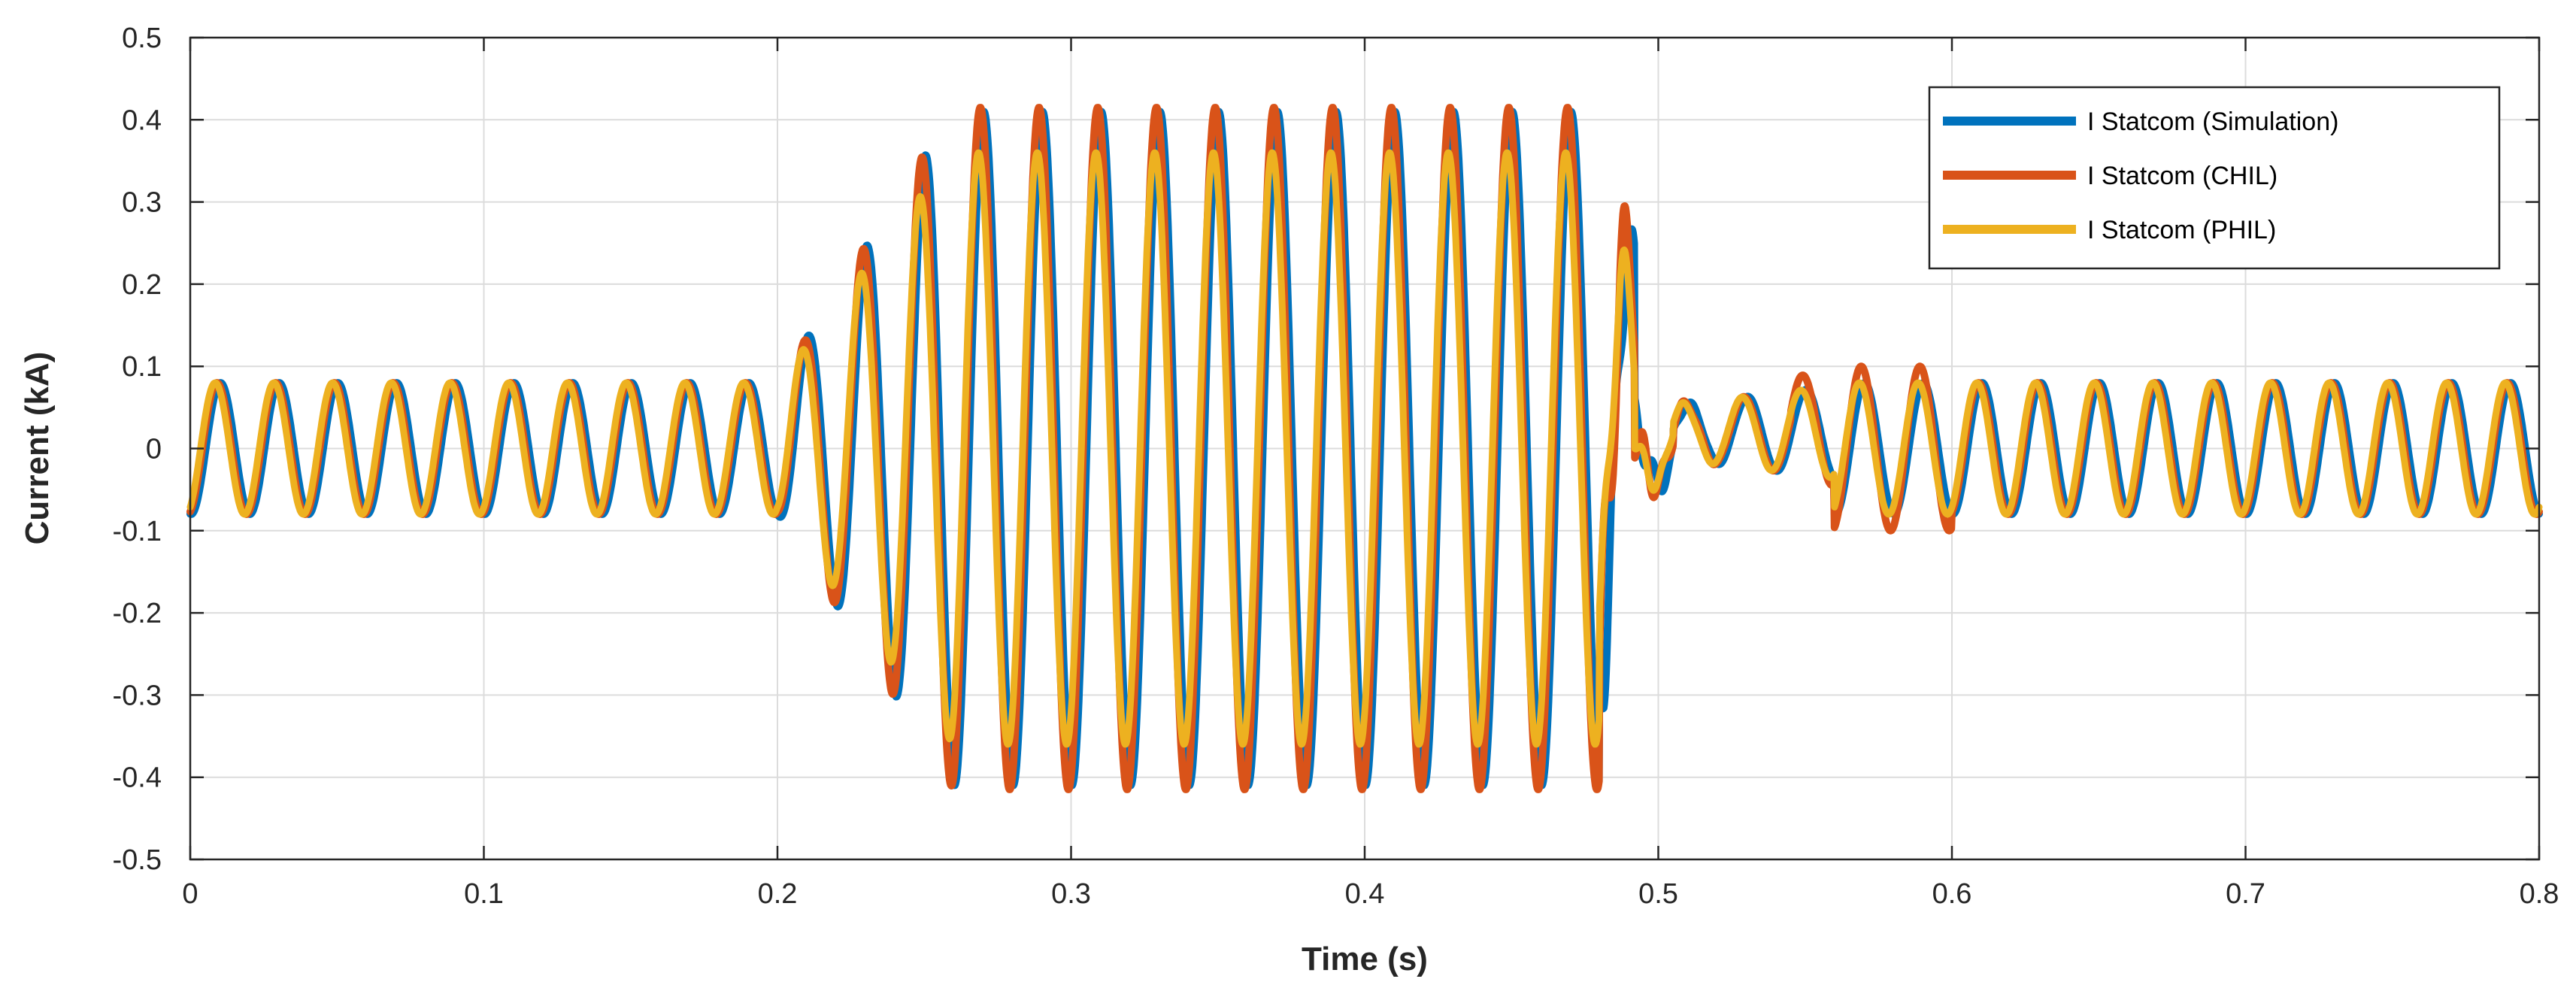 This screenshot has width=2576, height=985. Describe the element at coordinates (142, 203) in the screenshot. I see `y-tick-label: 0.3` at that location.